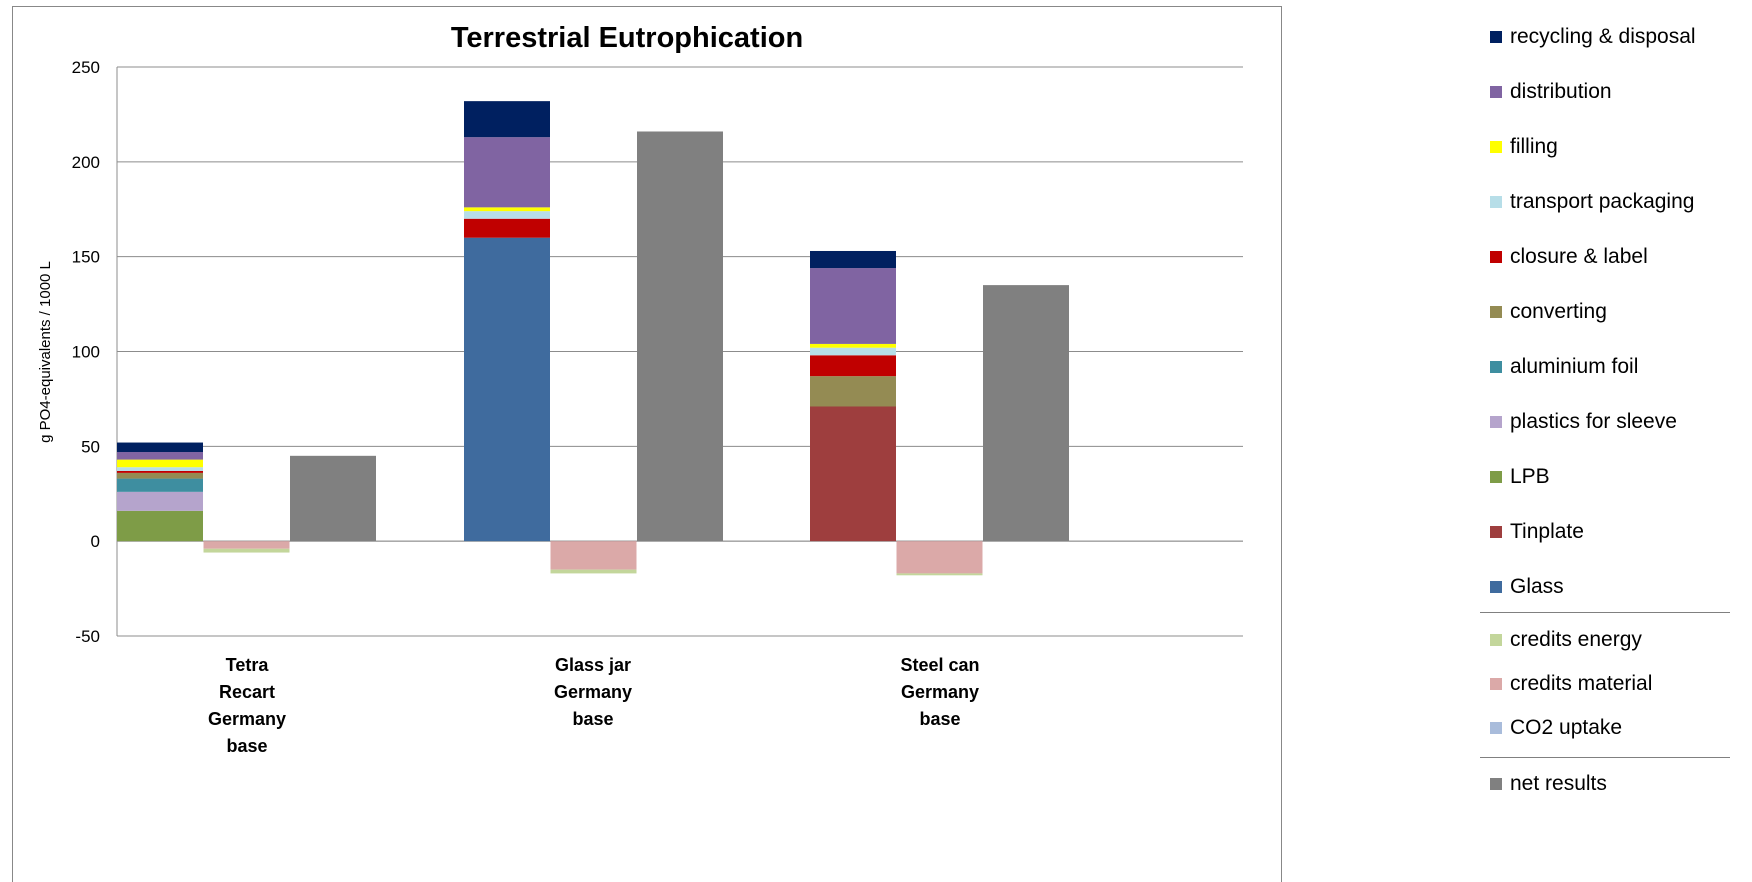 Image resolution: width=1752 pixels, height=882 pixels. What do you see at coordinates (627, 38) in the screenshot?
I see `chart-title: Terrestrial Eutrophication` at bounding box center [627, 38].